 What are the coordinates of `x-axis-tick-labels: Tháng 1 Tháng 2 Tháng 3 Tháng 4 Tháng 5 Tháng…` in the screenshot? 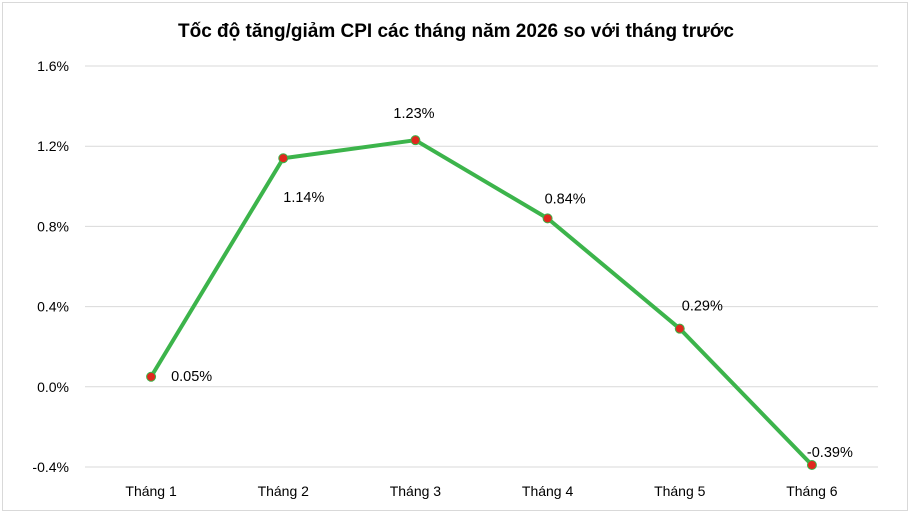 It's located at (481, 491).